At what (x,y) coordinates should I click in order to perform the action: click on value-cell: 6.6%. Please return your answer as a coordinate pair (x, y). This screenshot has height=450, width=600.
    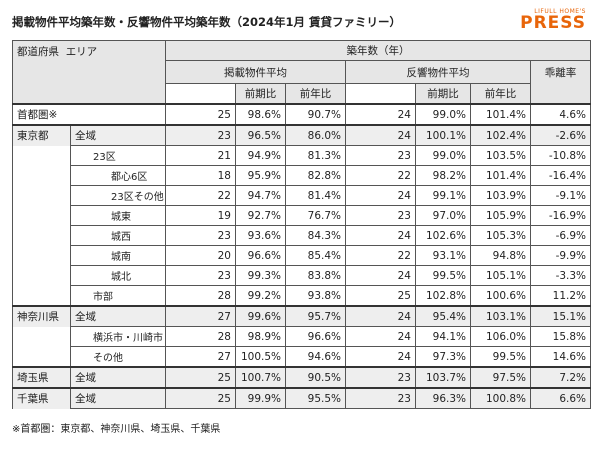
    Looking at the image, I should click on (560, 398).